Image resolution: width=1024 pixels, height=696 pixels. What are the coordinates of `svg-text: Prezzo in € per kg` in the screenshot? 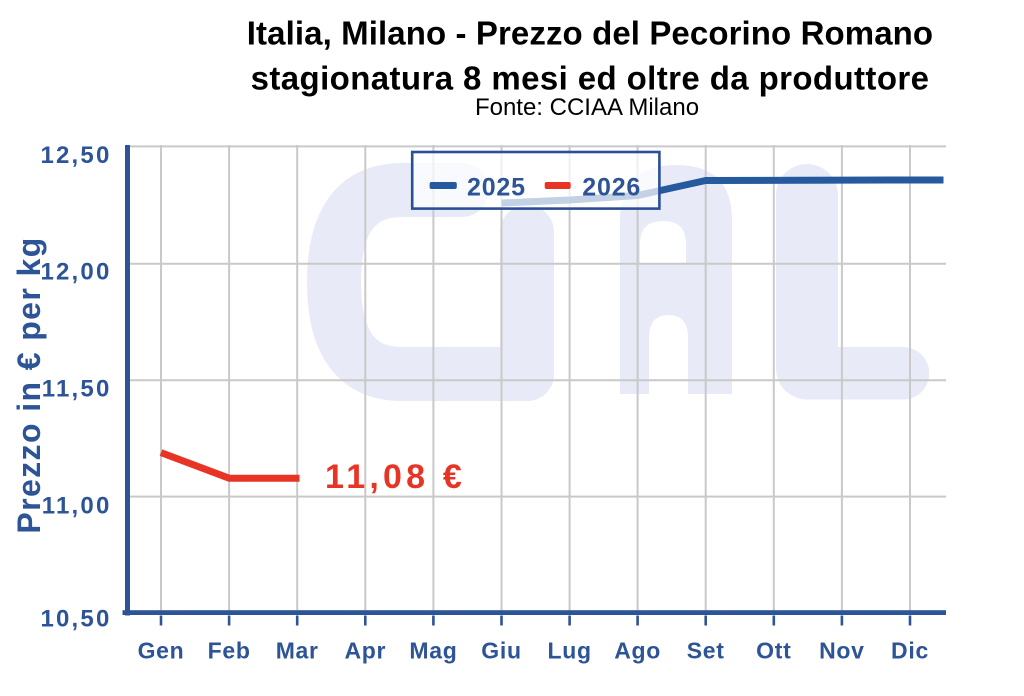 It's located at (29, 384).